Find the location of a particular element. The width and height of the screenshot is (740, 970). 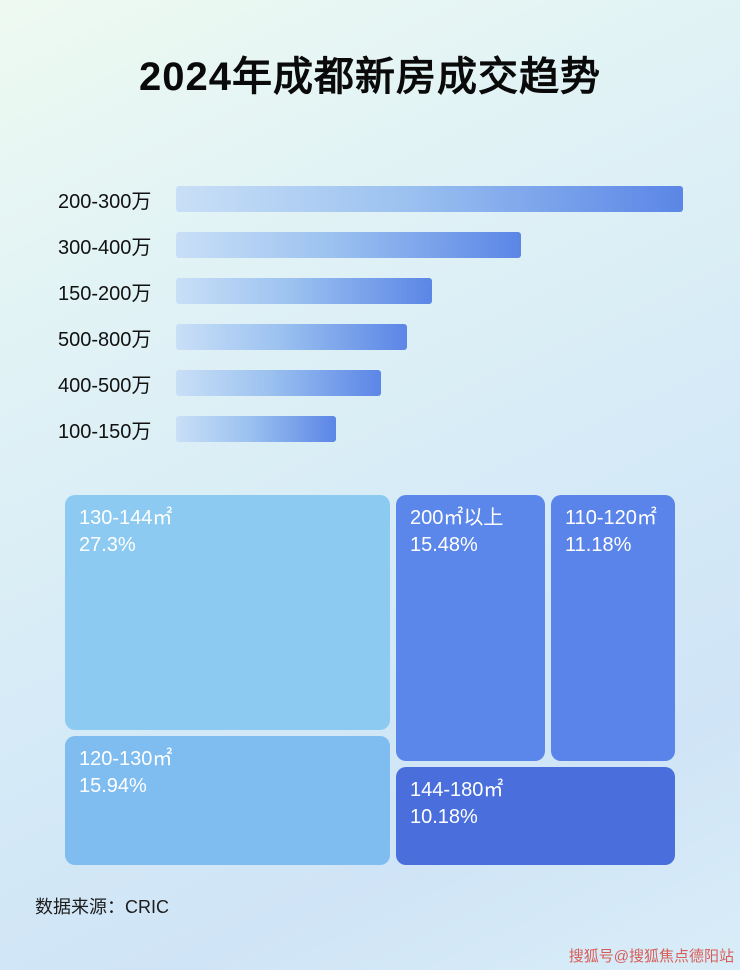

bar-category-label: 400-500万 is located at coordinates (105, 385).